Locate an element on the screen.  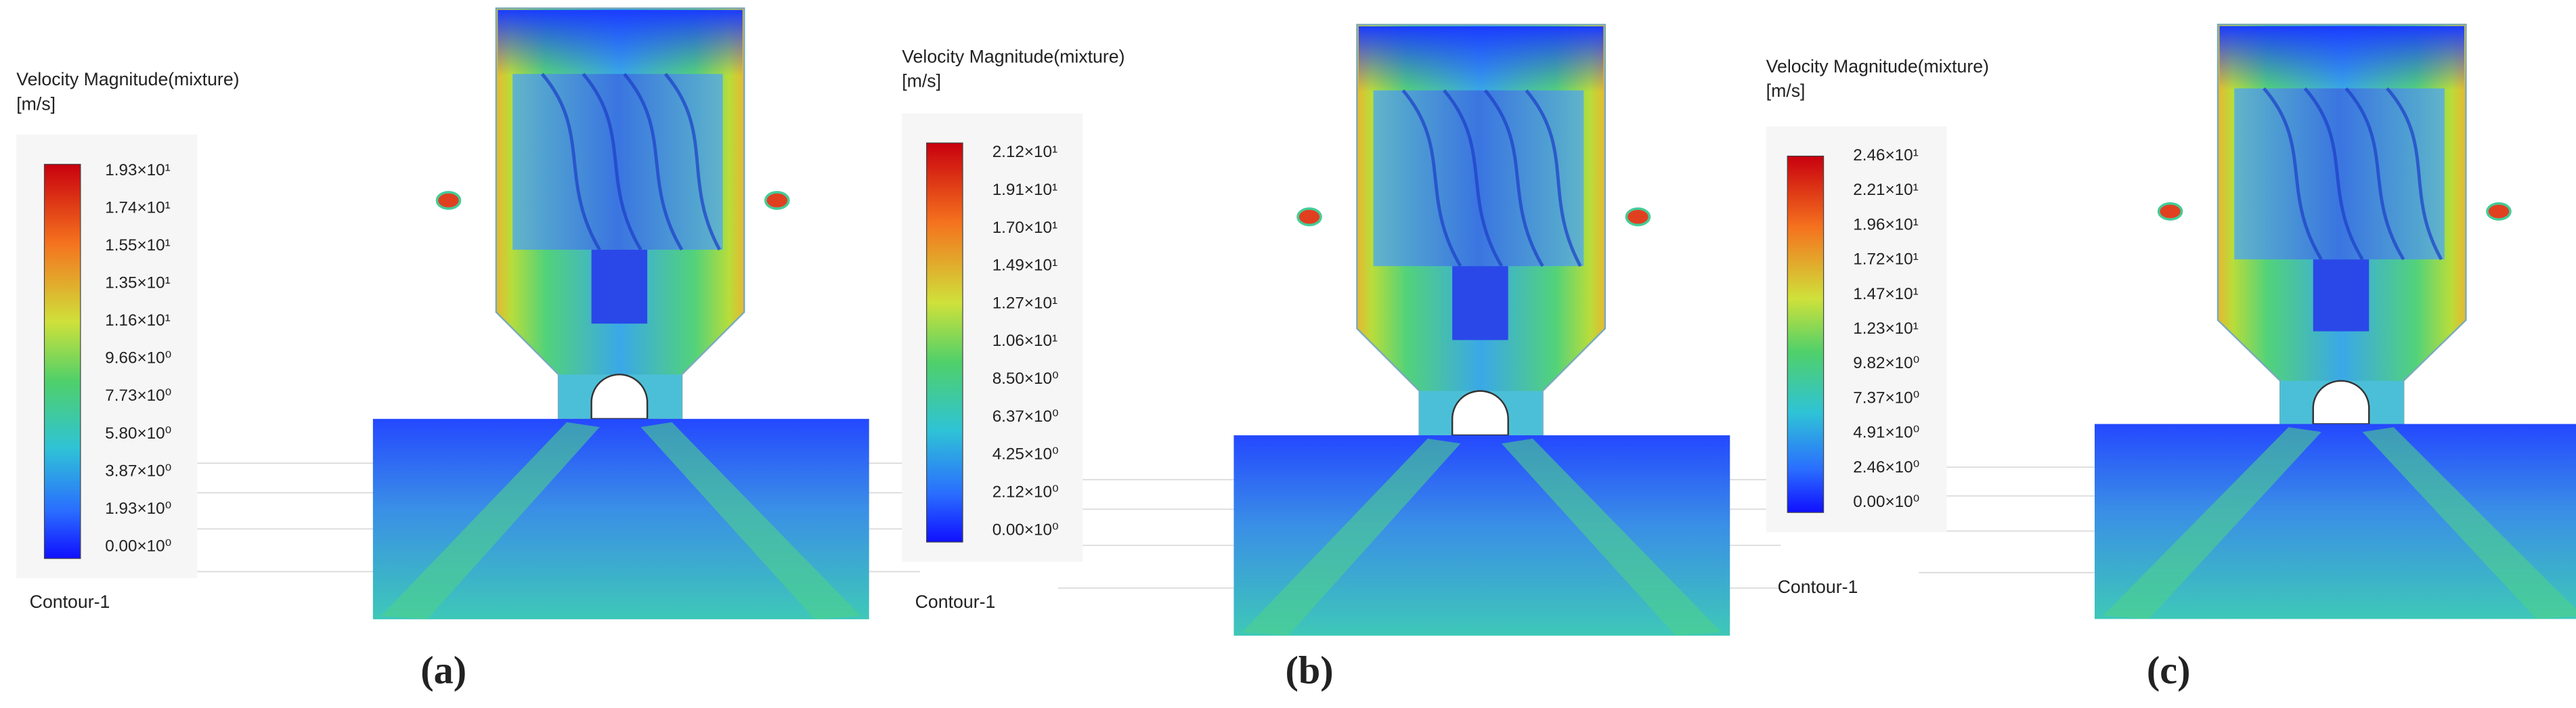
colorbar-tick-label: 2.46×10¹ is located at coordinates (1885, 155).